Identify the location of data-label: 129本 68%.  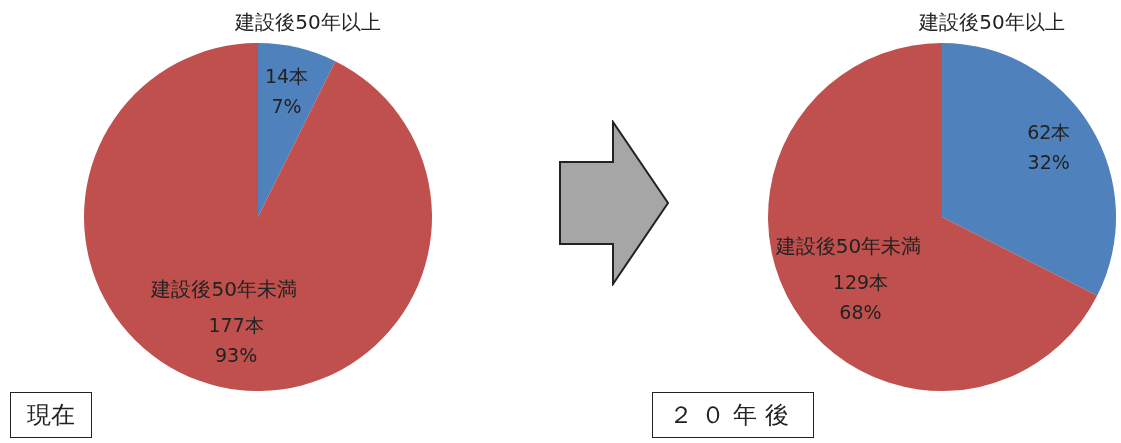
(860, 297).